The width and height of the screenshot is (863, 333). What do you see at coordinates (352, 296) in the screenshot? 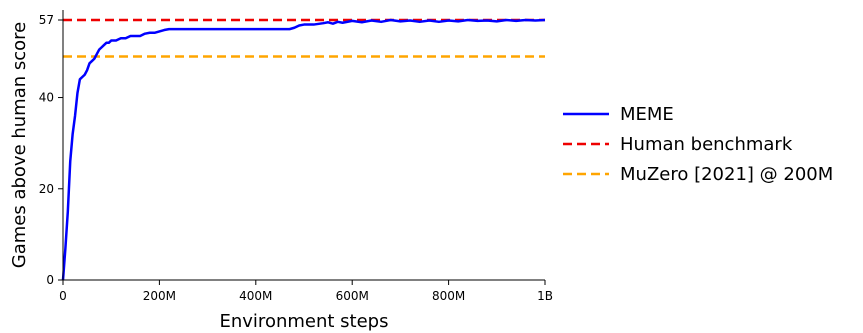
I see `x-tick-label: 600M` at bounding box center [352, 296].